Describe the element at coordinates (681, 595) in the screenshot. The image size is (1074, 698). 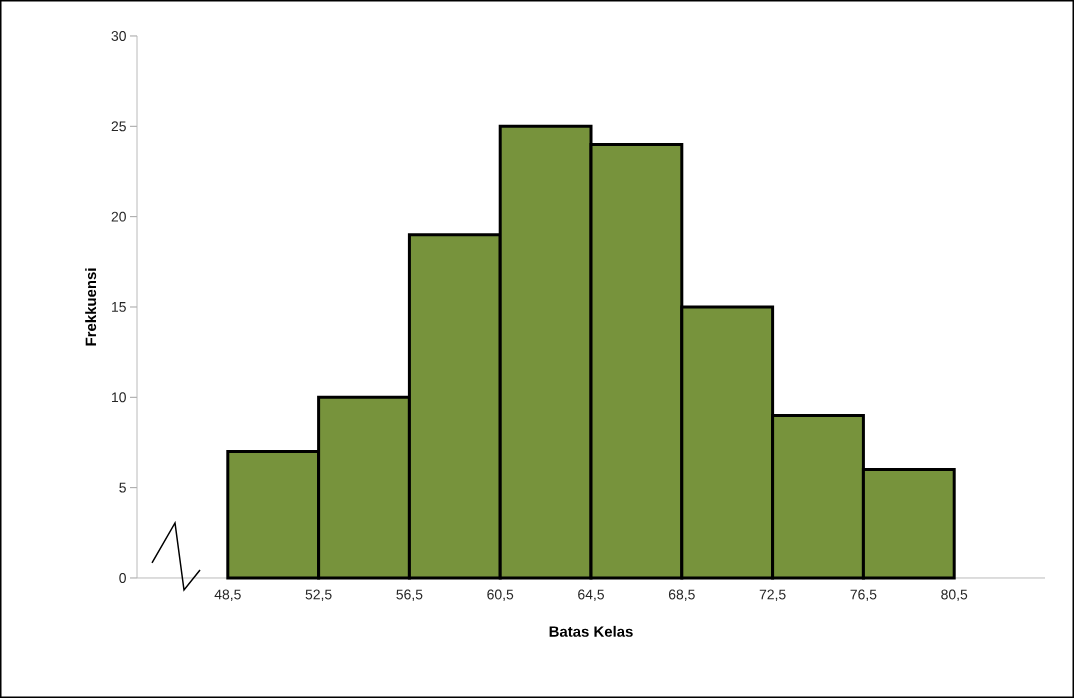
I see `x-tick-label: 68,5` at that location.